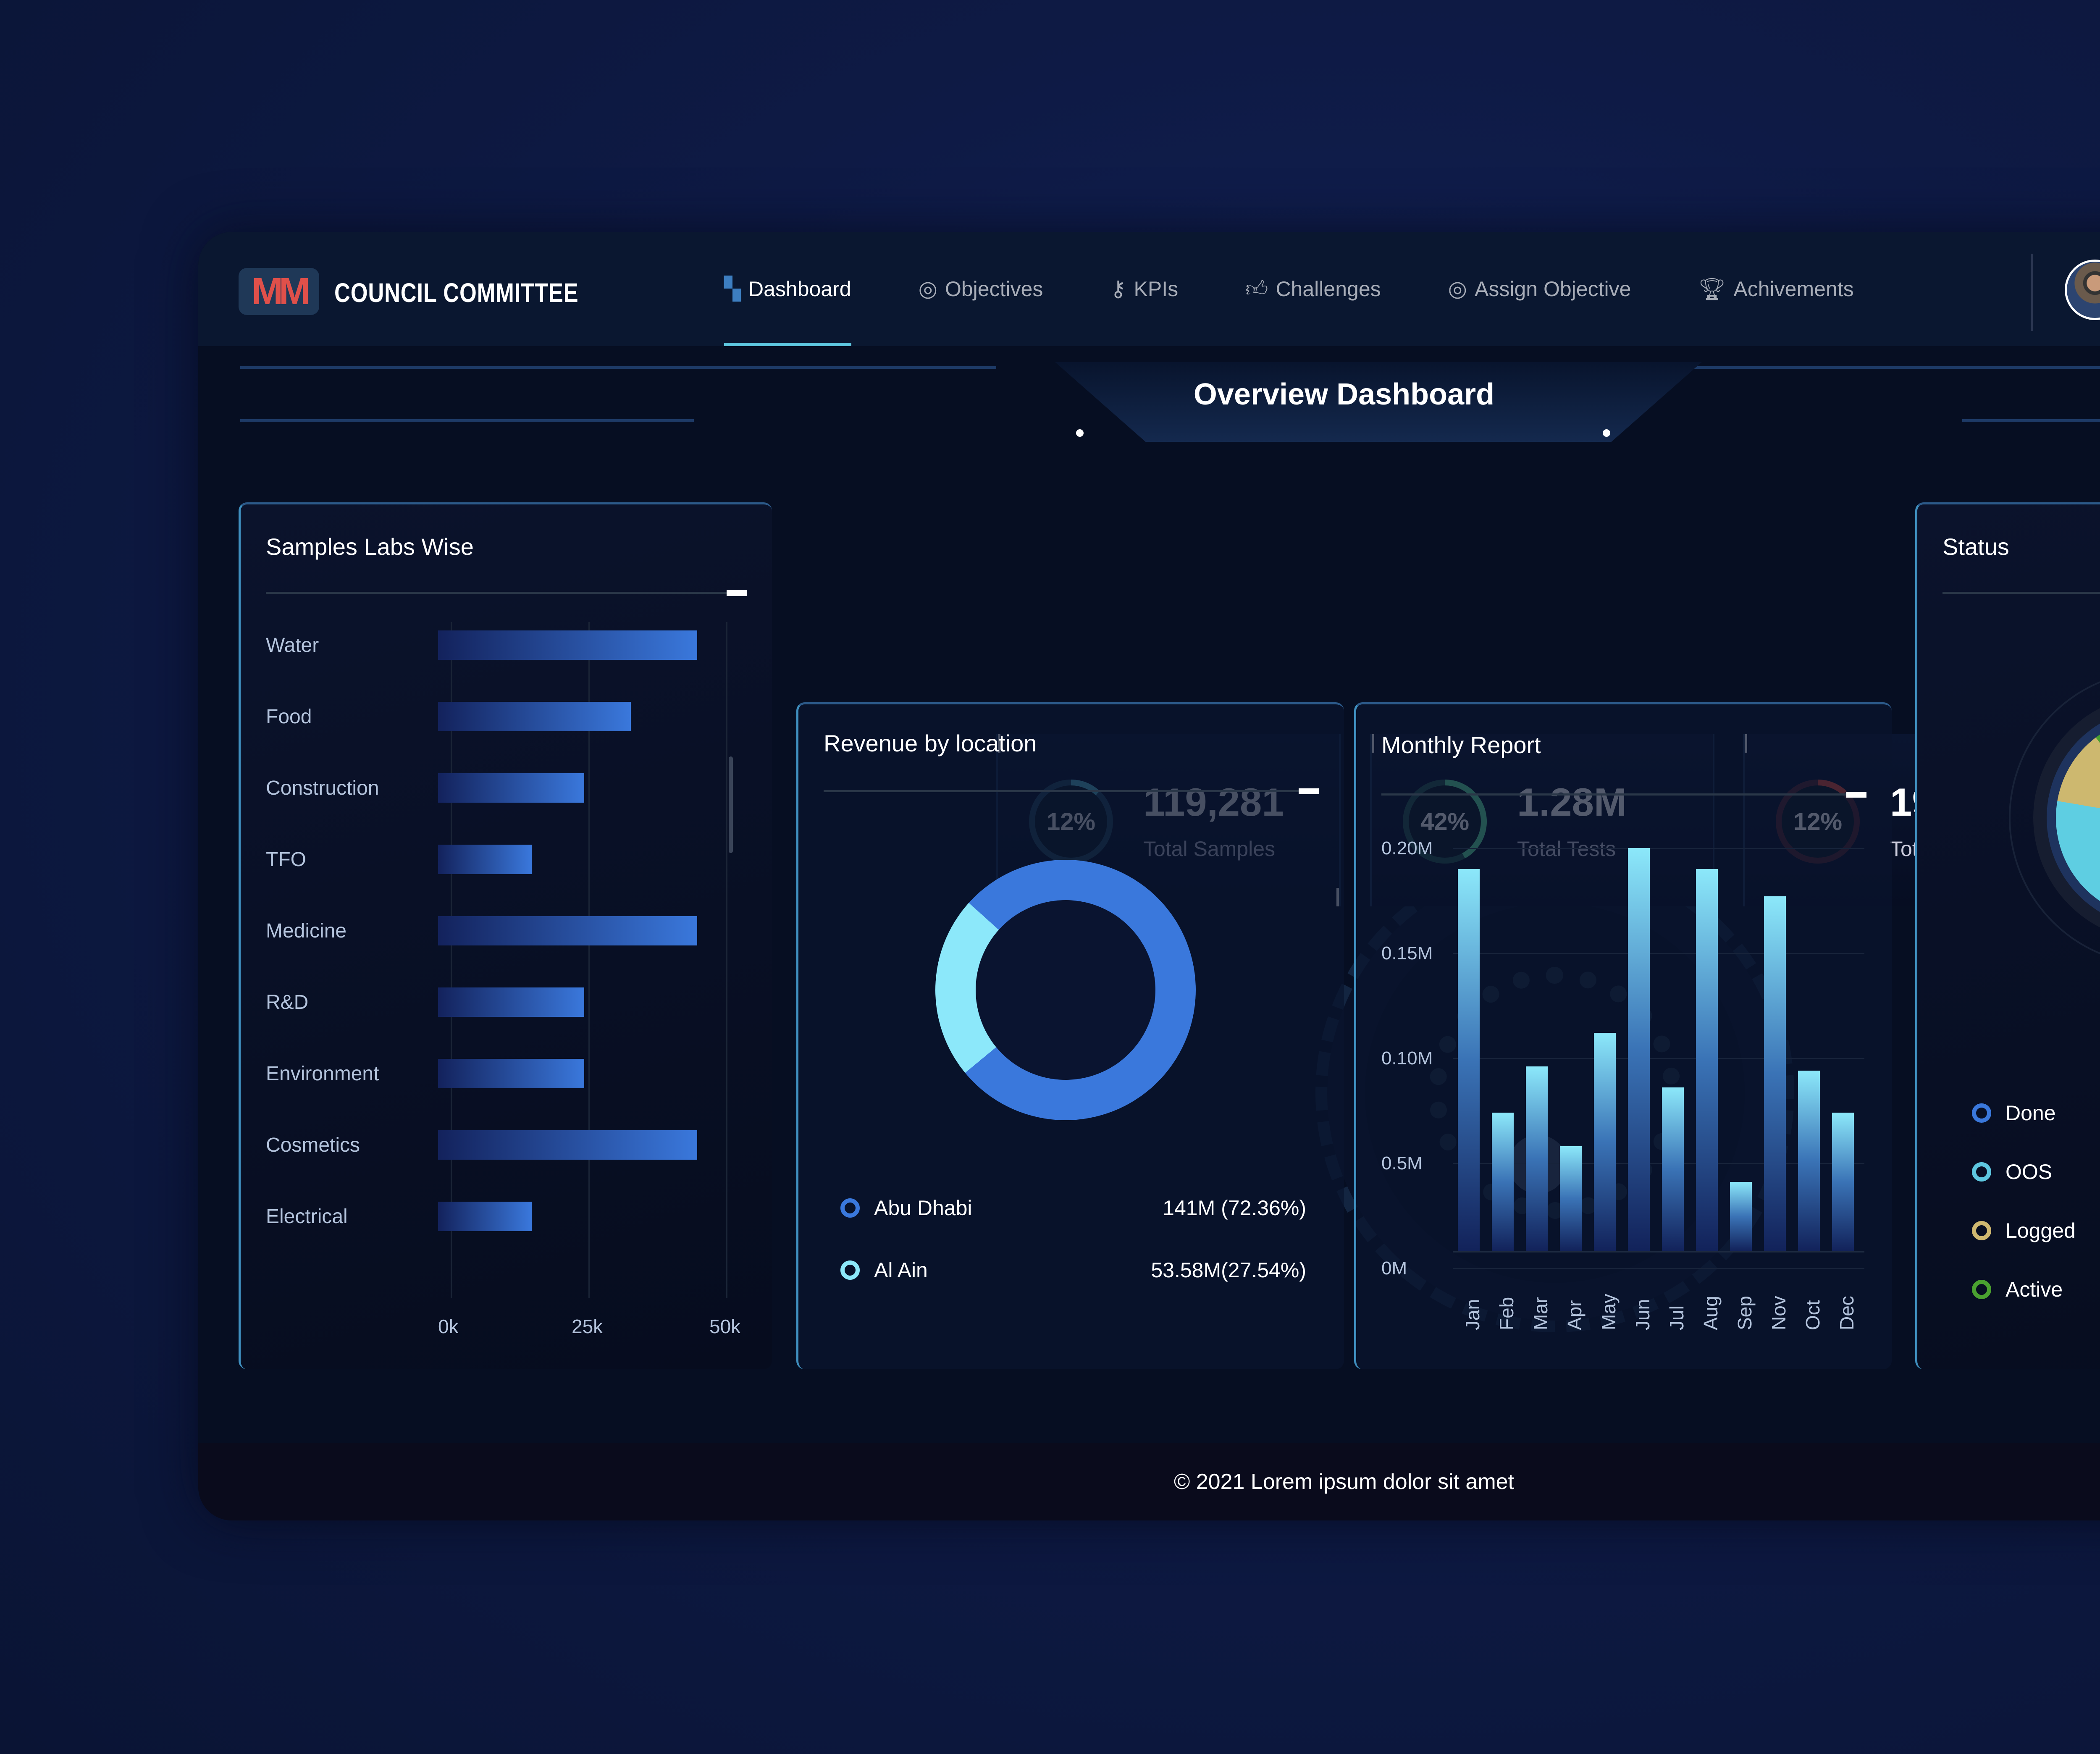  I want to click on bar-row: Construction, so click(425, 788).